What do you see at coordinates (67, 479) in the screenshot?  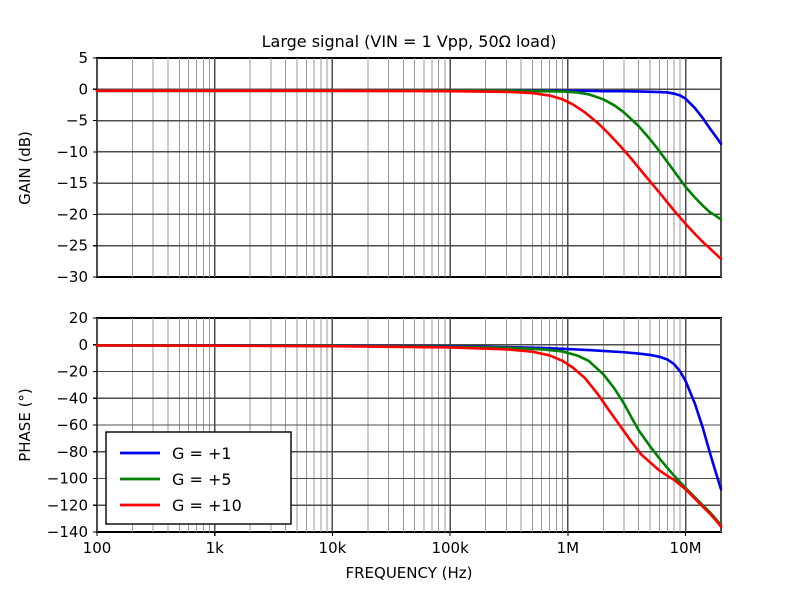 I see `y-tick-label: −100` at bounding box center [67, 479].